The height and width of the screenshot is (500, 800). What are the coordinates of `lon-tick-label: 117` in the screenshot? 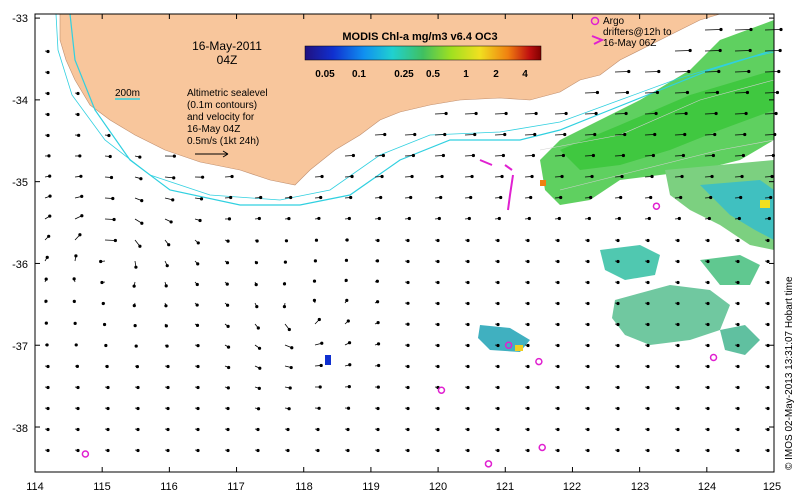 It's located at (236, 487).